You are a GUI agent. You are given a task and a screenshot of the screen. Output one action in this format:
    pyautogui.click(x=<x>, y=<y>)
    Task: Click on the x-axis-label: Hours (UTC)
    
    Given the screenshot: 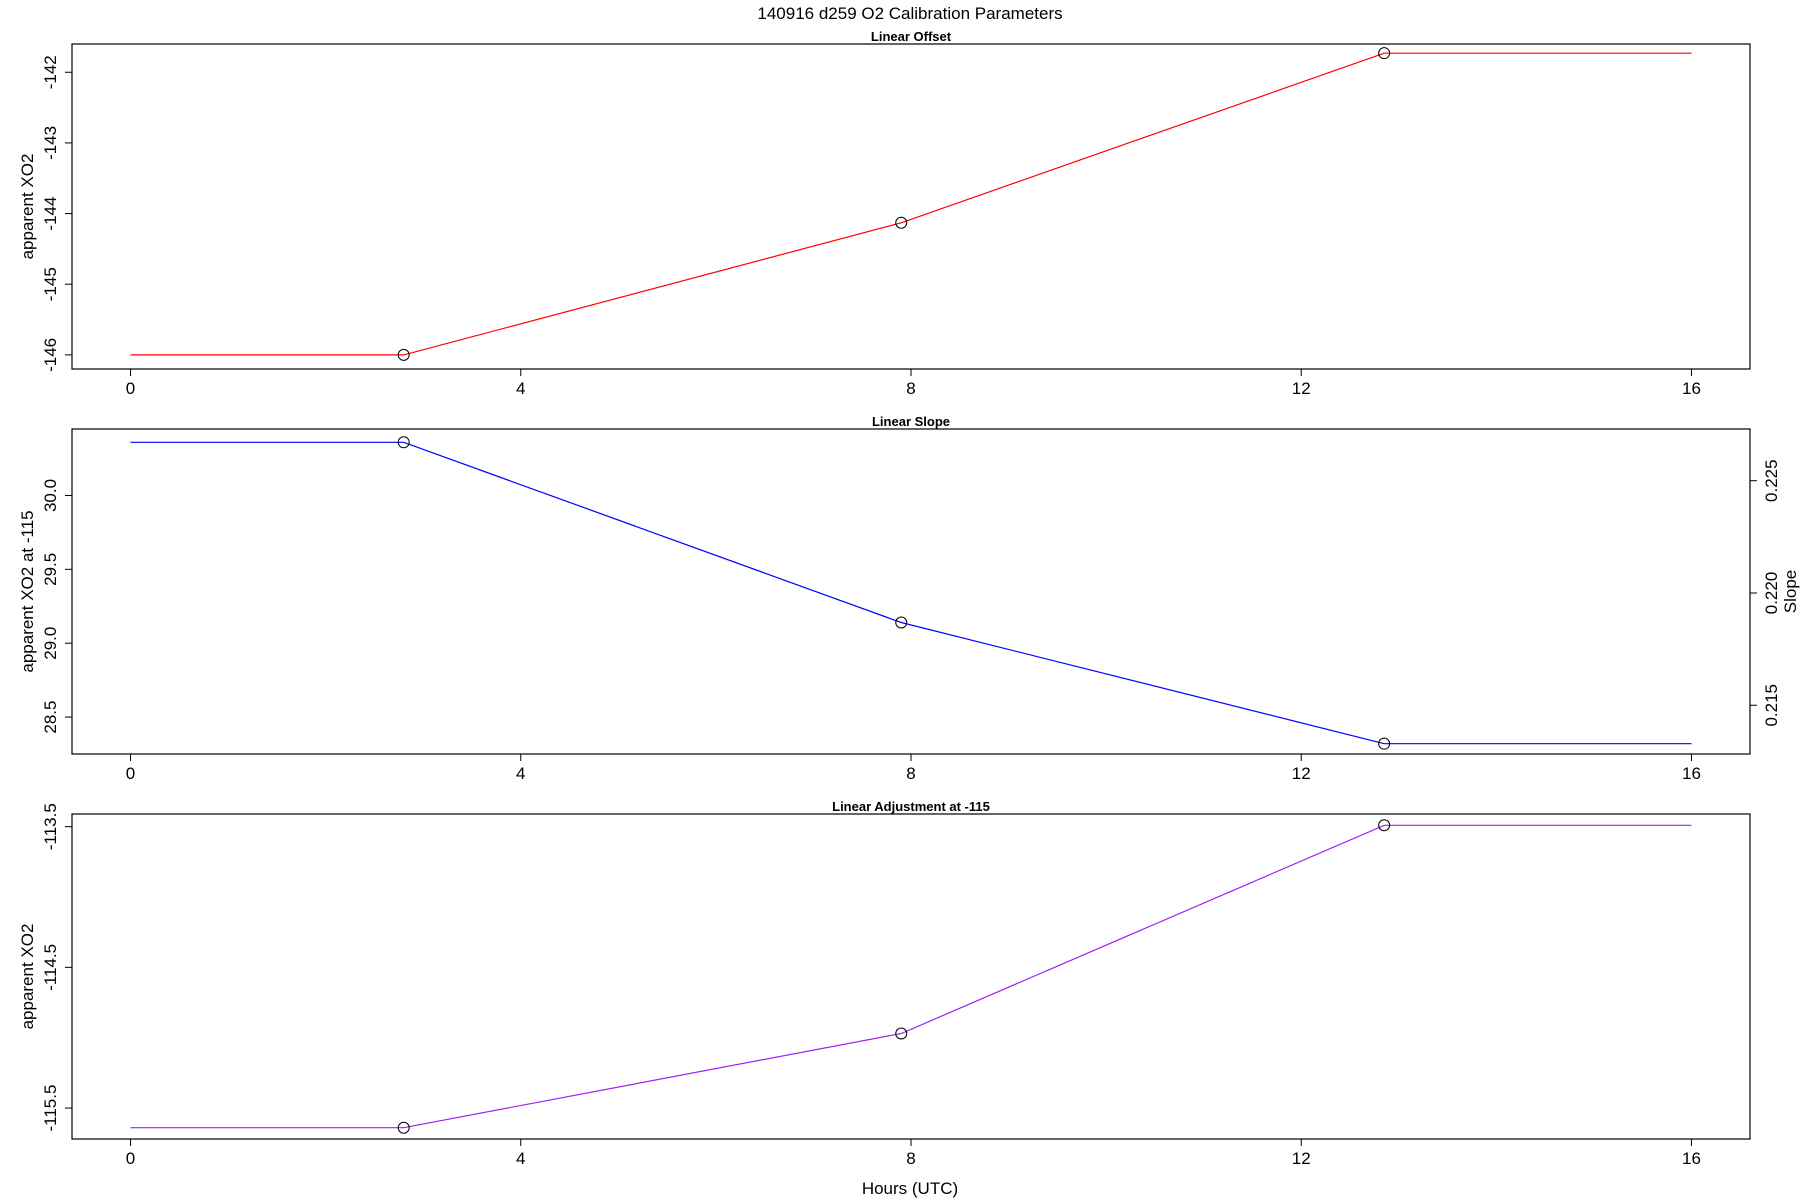 What is the action you would take?
    pyautogui.click(x=910, y=1188)
    